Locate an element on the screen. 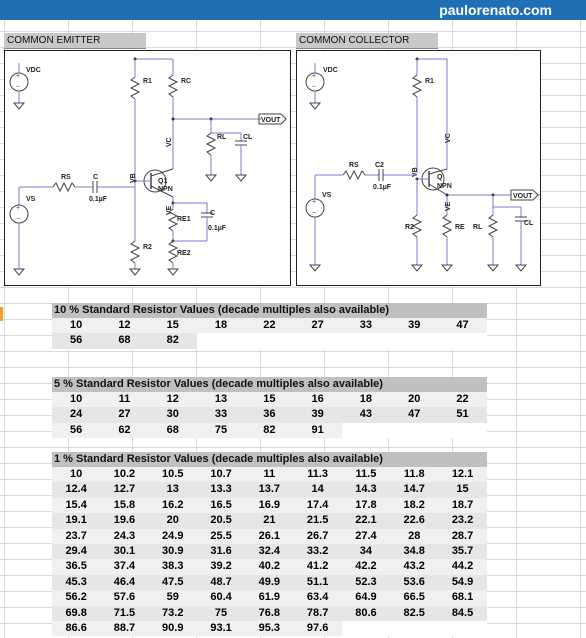 The width and height of the screenshot is (586, 638). table-cell: 21.5 is located at coordinates (317, 520).